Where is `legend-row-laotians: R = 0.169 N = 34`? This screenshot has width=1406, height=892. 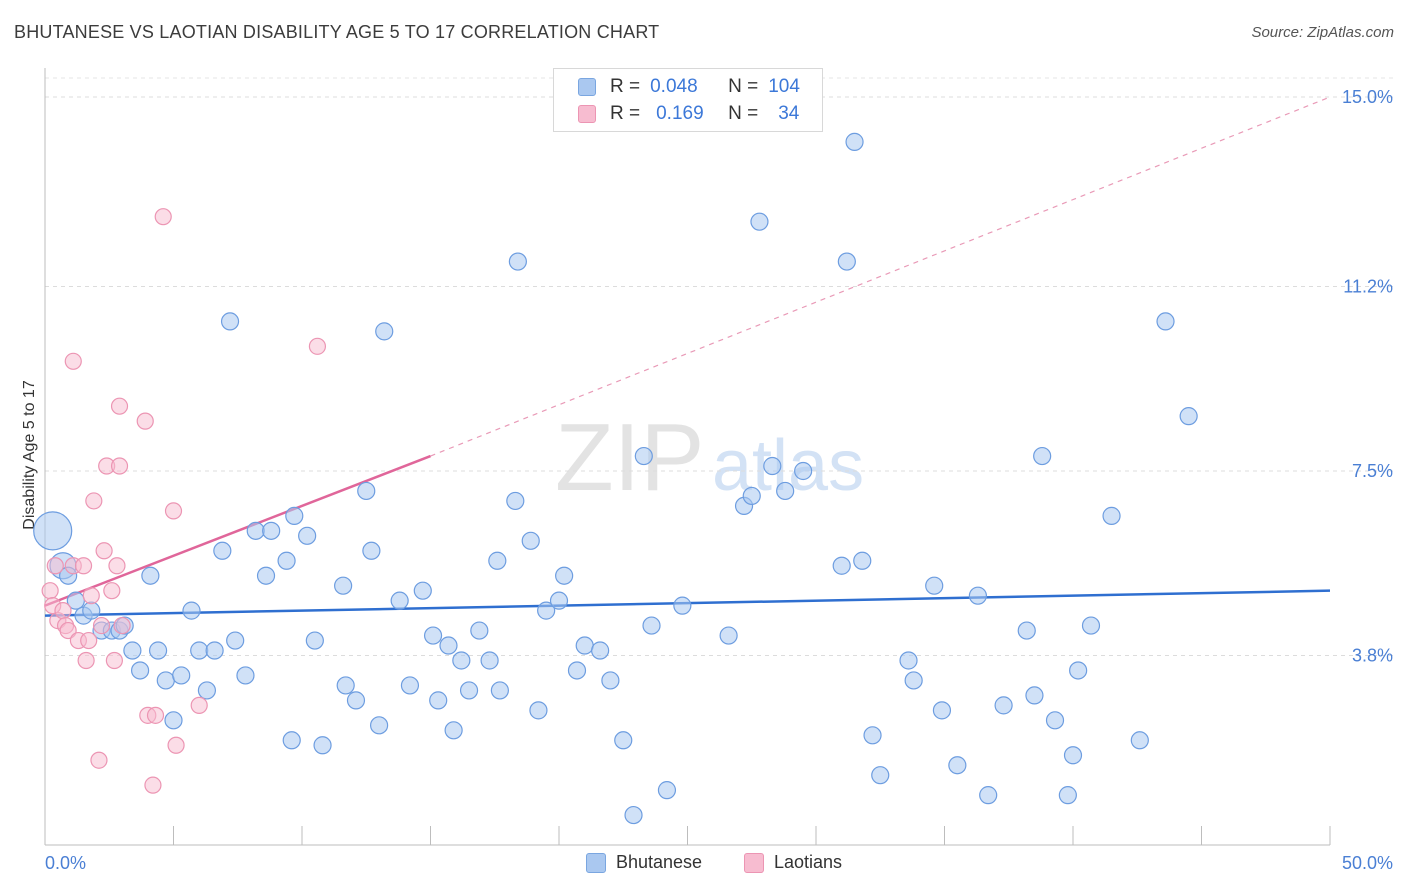 legend-row-laotians: R = 0.169 N = 34 is located at coordinates (688, 114).